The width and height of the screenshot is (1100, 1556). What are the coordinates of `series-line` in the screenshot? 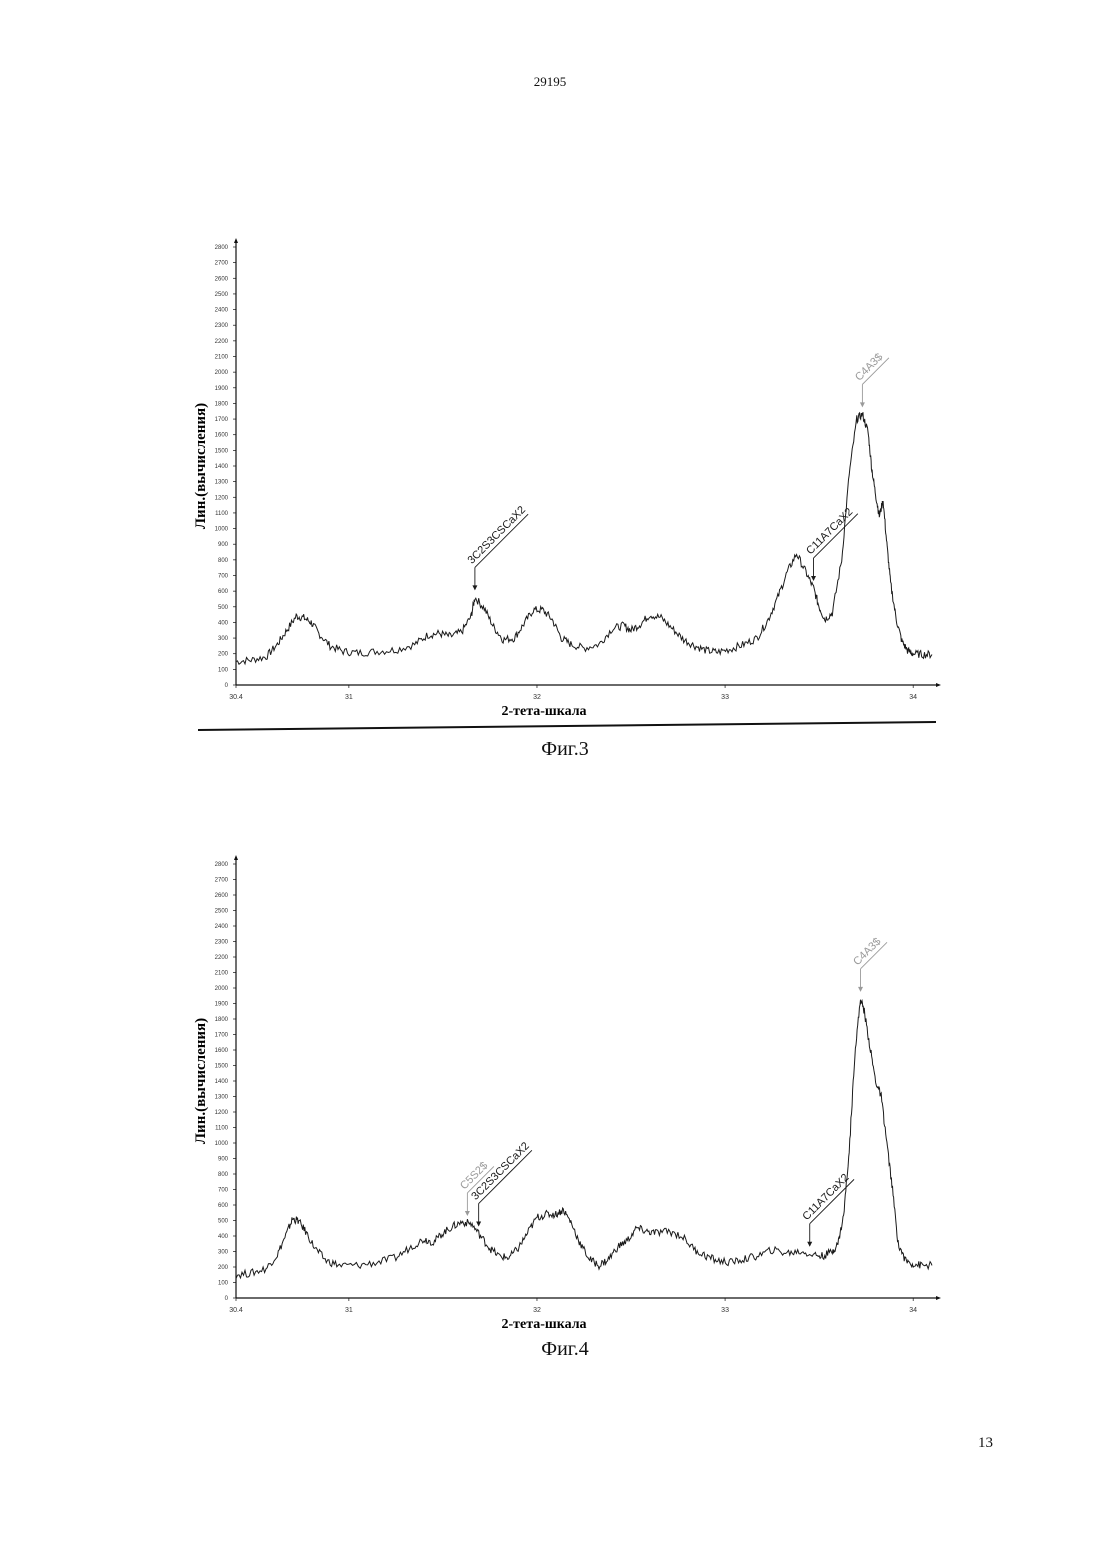 It's located at (584, 1139).